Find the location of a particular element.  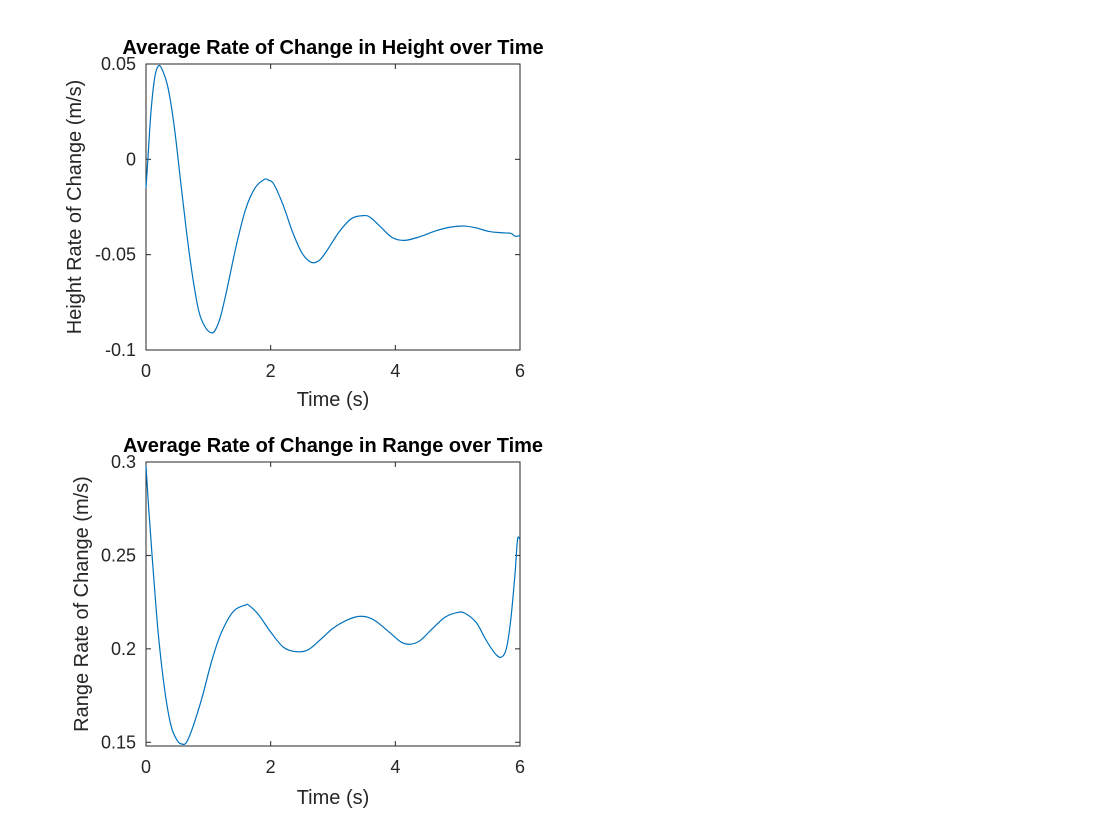

range-rate-series-line is located at coordinates (333, 605).